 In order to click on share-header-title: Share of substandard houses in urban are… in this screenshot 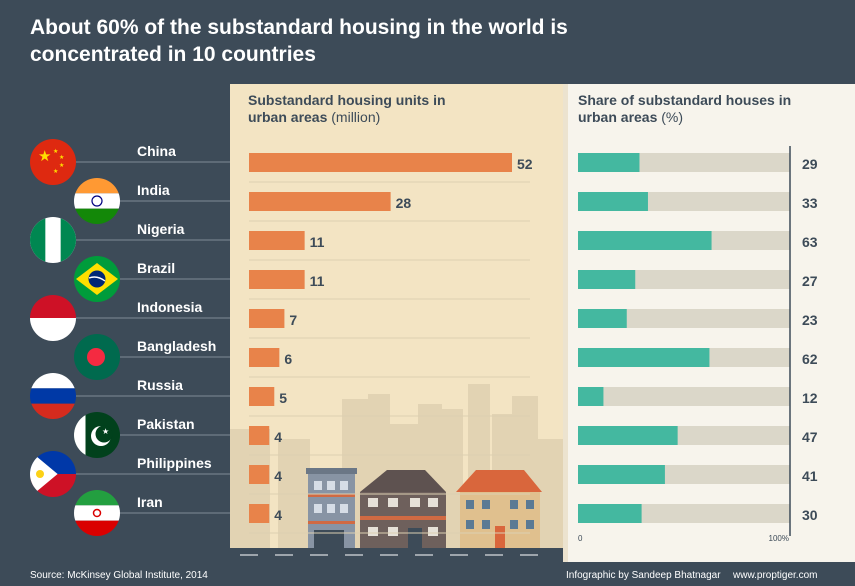, I will do `click(685, 108)`.